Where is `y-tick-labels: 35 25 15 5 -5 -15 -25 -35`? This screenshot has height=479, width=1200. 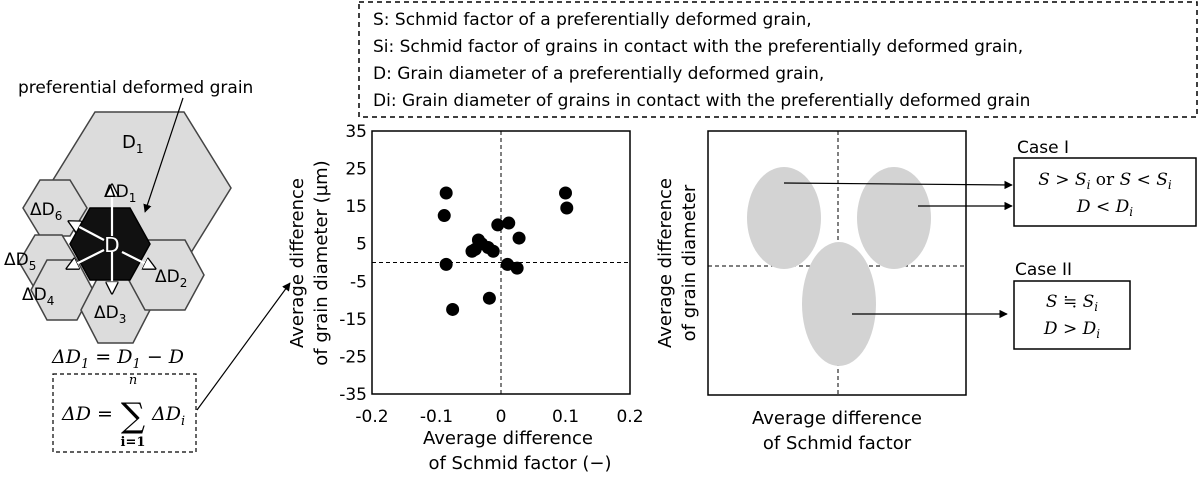 y-tick-labels: 35 25 15 5 -5 -15 -25 -35 is located at coordinates (353, 263).